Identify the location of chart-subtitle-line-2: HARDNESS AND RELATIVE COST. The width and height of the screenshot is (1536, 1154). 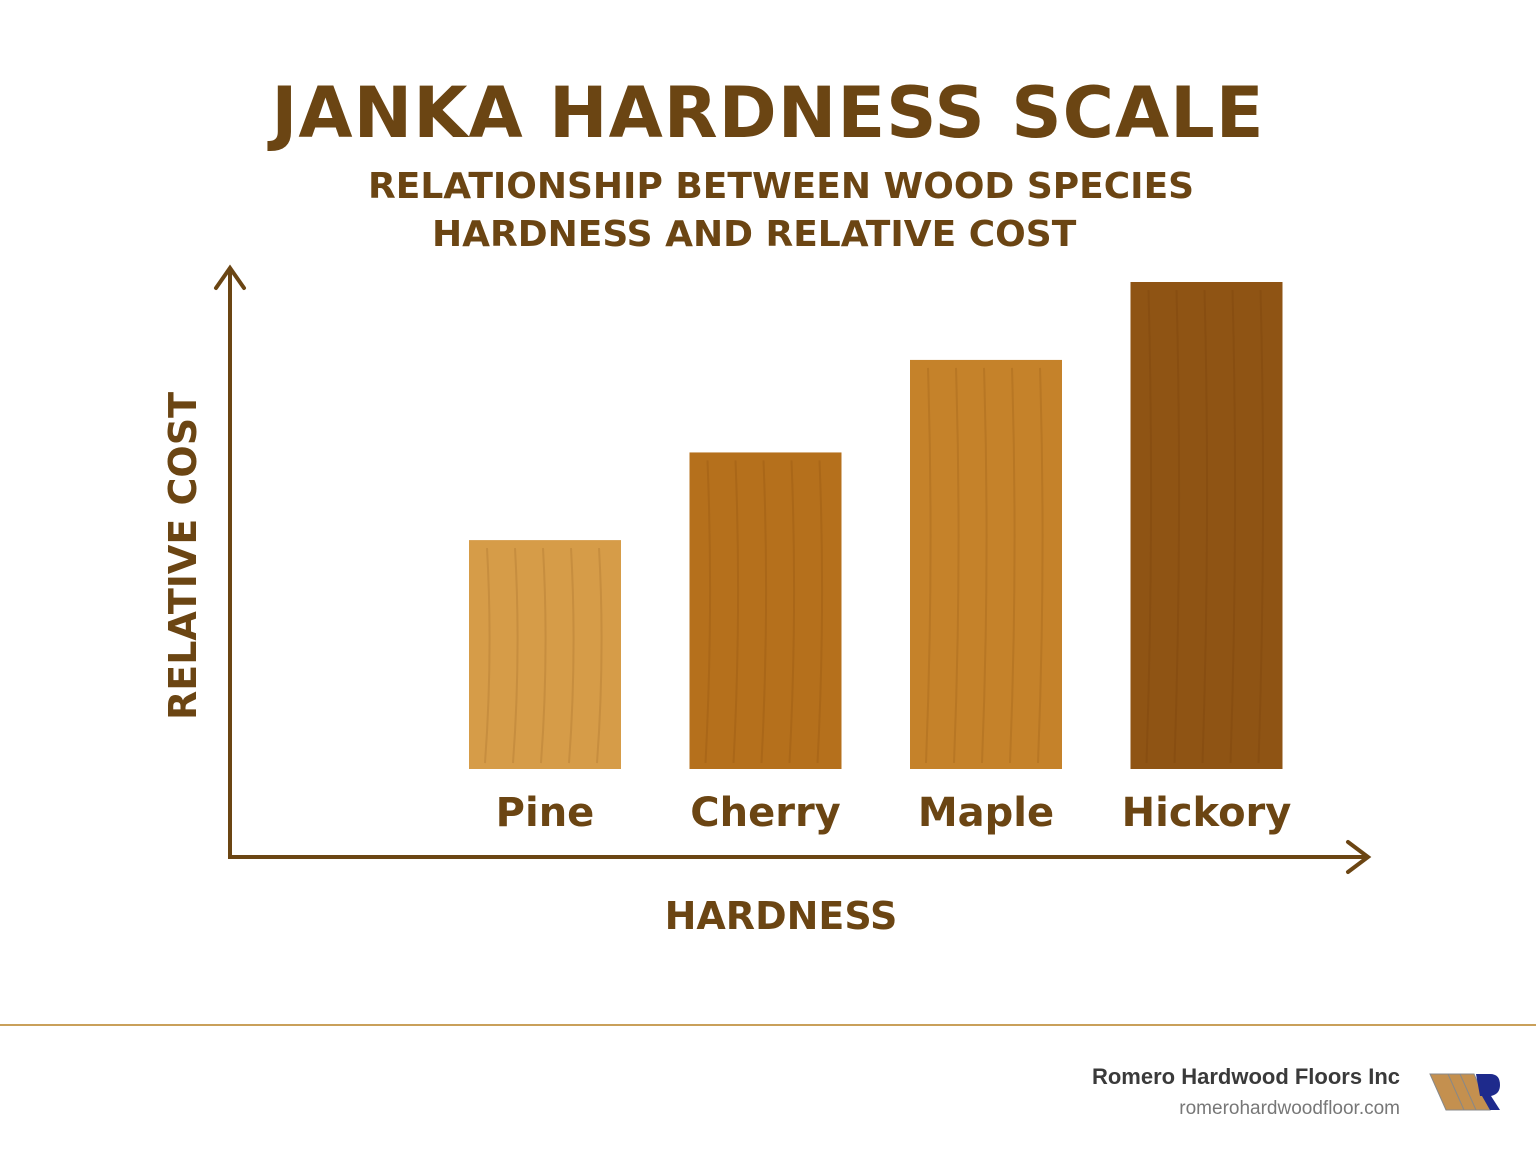
(754, 234).